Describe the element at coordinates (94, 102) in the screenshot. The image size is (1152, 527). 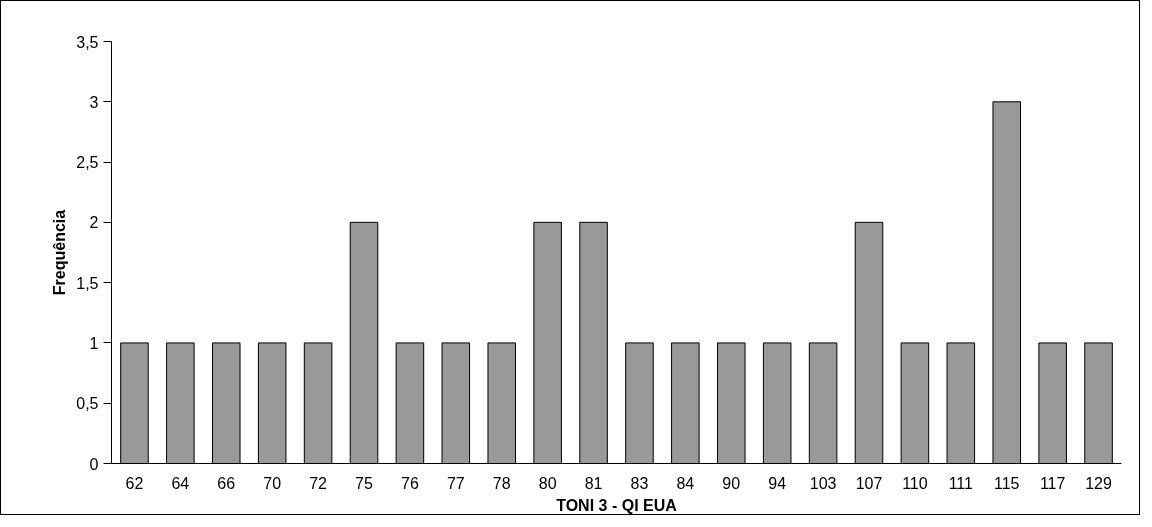
I see `y-tick-label: 3` at that location.